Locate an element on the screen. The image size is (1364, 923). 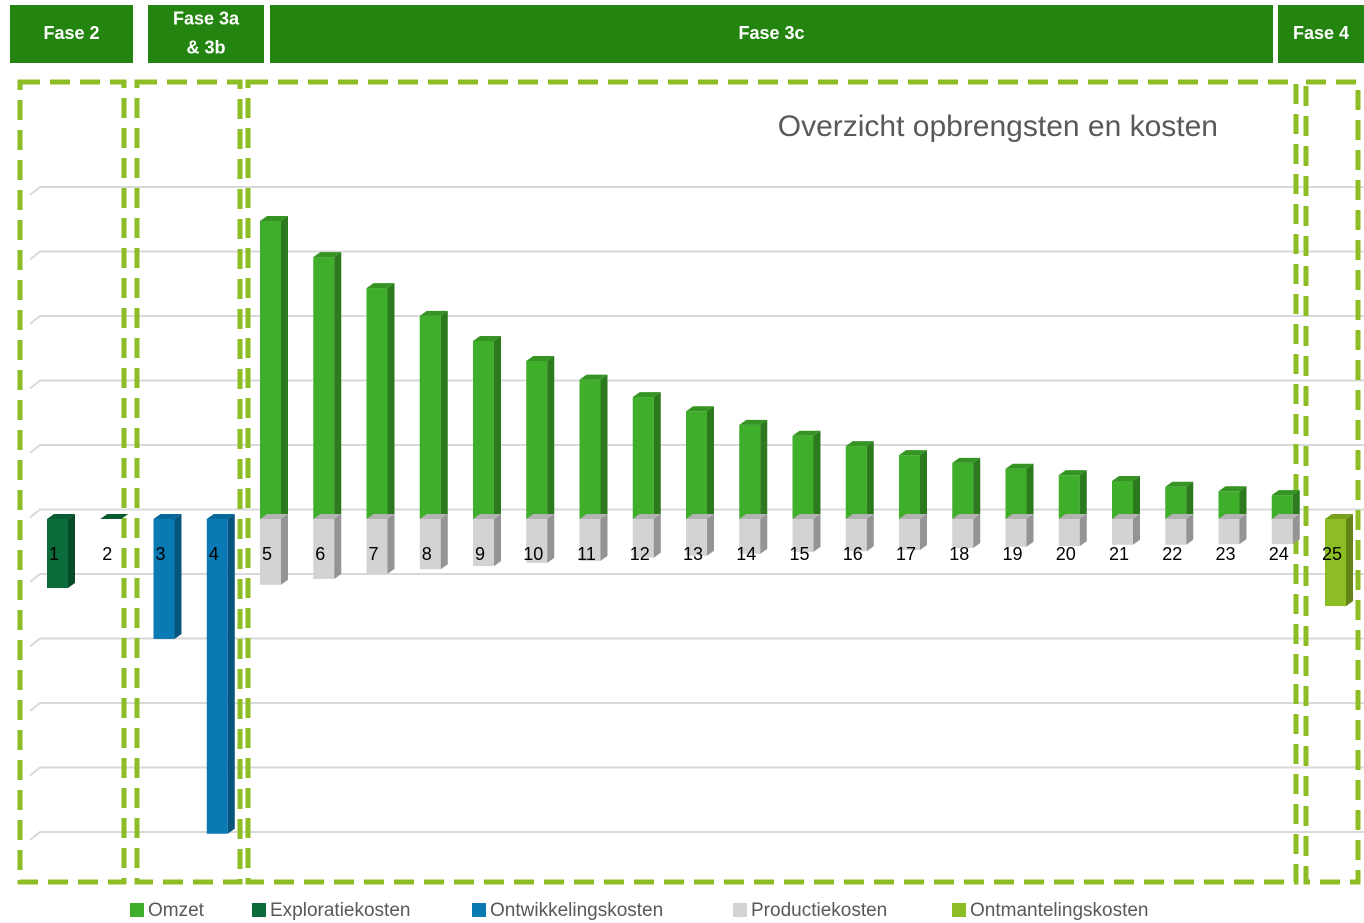
chart-title: Overzicht opbrengsten en kosten is located at coordinates (998, 126).